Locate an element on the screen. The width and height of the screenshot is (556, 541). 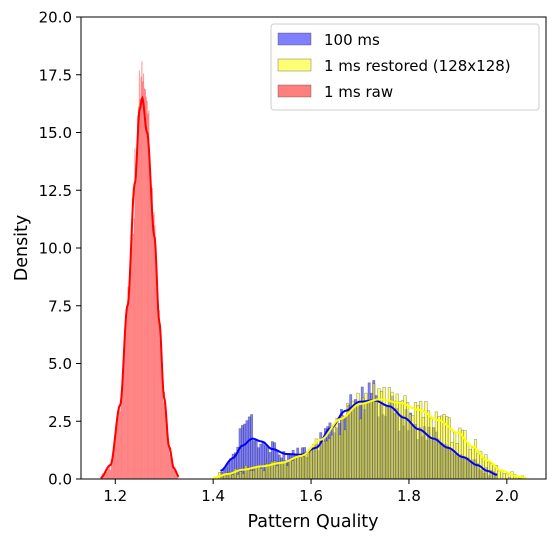
y-tick-label: 5.0 is located at coordinates (60, 364).